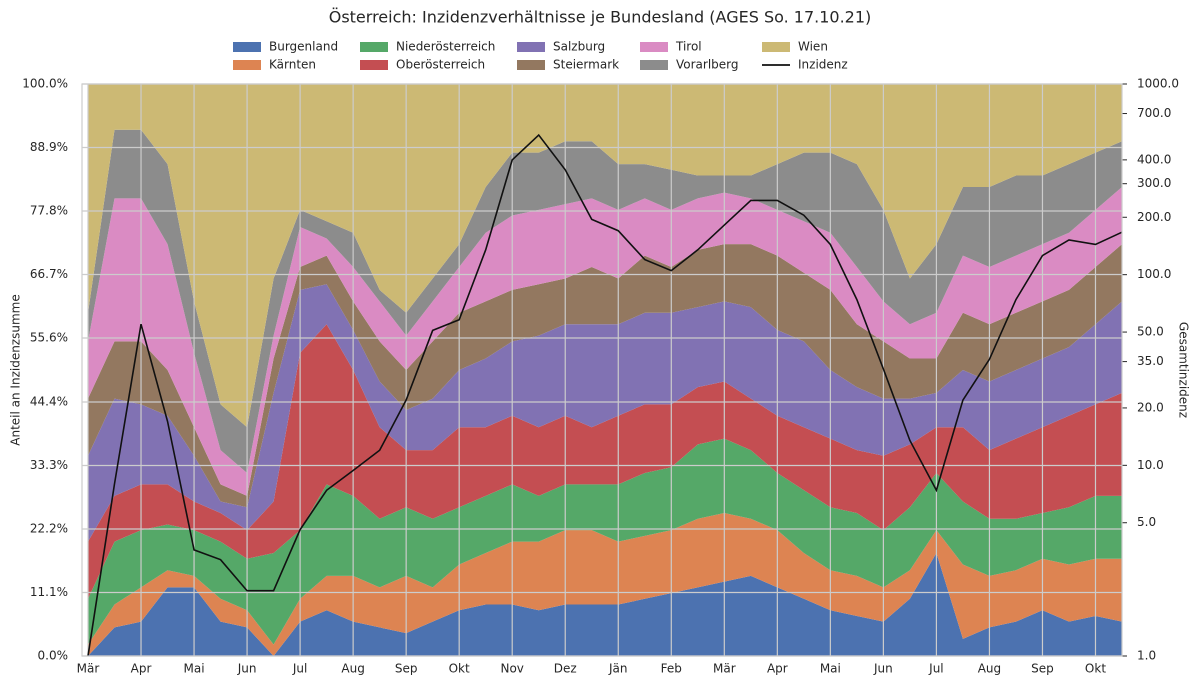 The height and width of the screenshot is (687, 1200). What do you see at coordinates (1150, 361) in the screenshot?
I see `y2-tick-label: 35.0` at bounding box center [1150, 361].